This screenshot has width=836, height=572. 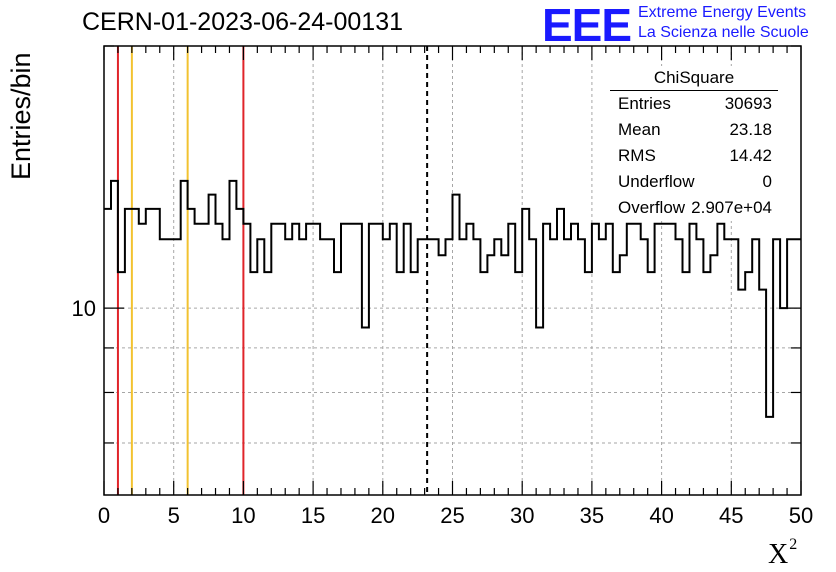 What do you see at coordinates (801, 515) in the screenshot?
I see `x-tick-label: 50` at bounding box center [801, 515].